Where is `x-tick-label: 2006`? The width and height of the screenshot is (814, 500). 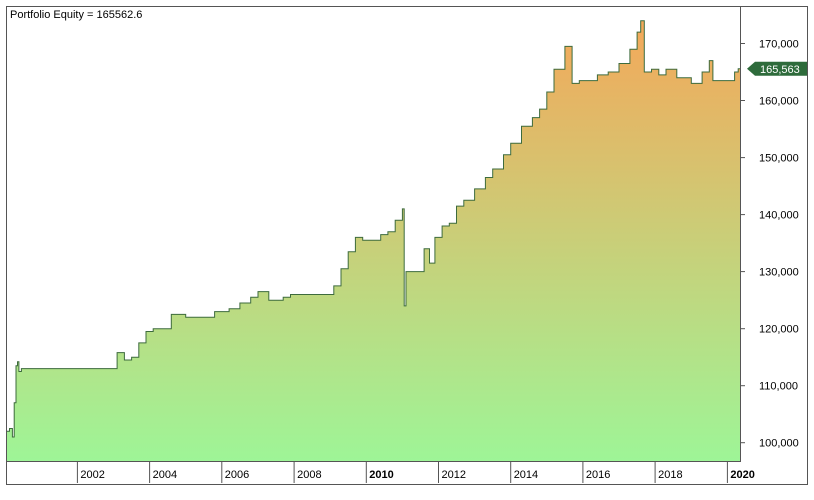
x-tick-label: 2006 is located at coordinates (237, 475).